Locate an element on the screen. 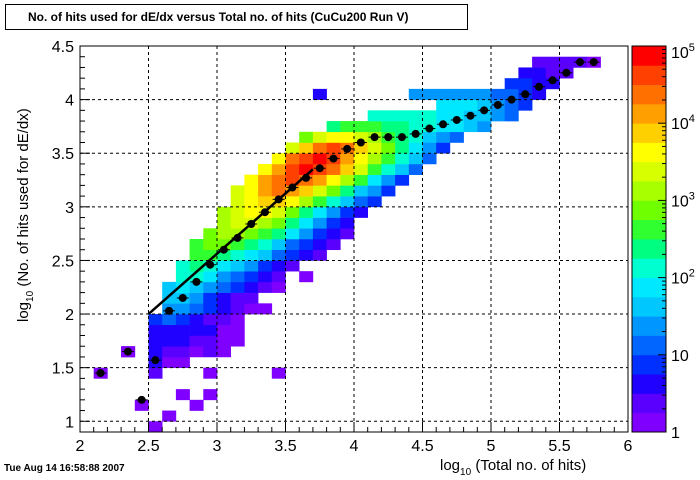  color-scale-label: 10 is located at coordinates (680, 356).